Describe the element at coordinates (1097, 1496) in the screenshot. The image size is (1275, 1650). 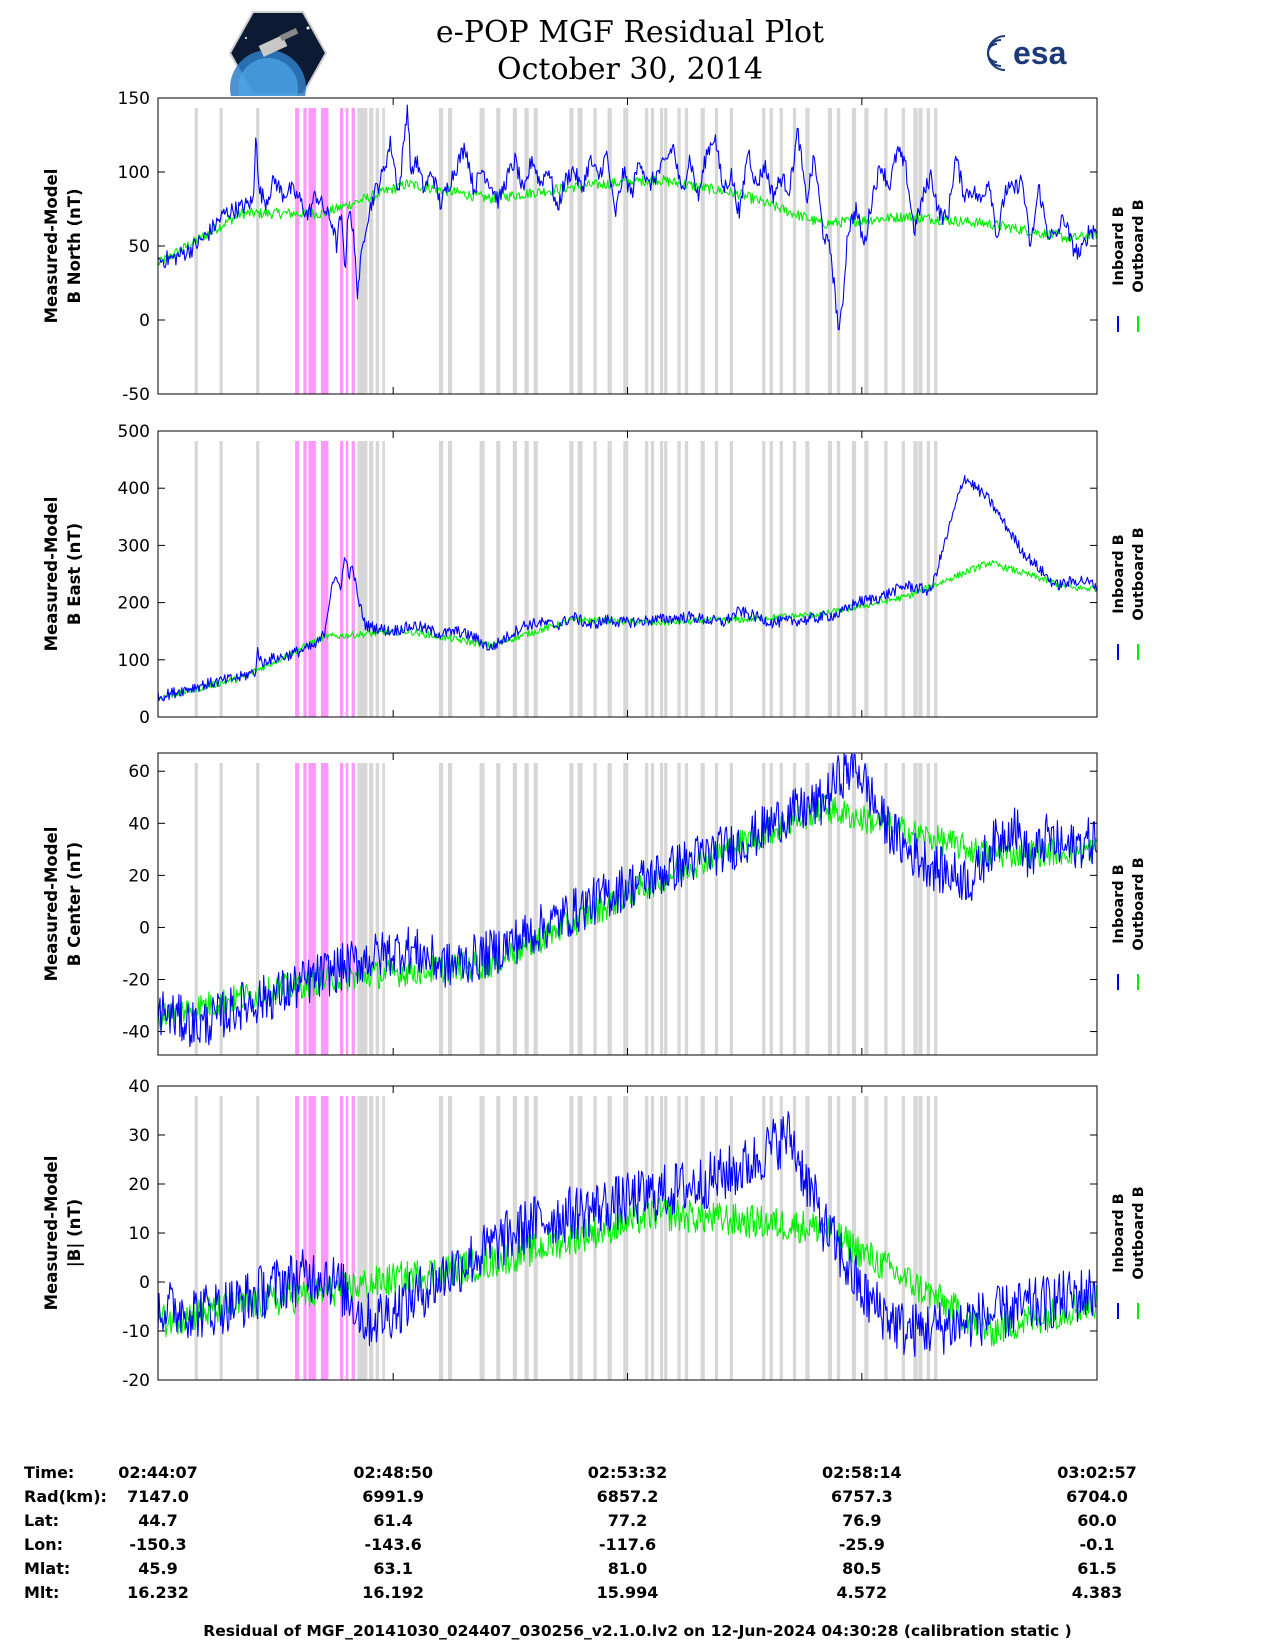
I see `footer-value-rad: 6704.0` at that location.